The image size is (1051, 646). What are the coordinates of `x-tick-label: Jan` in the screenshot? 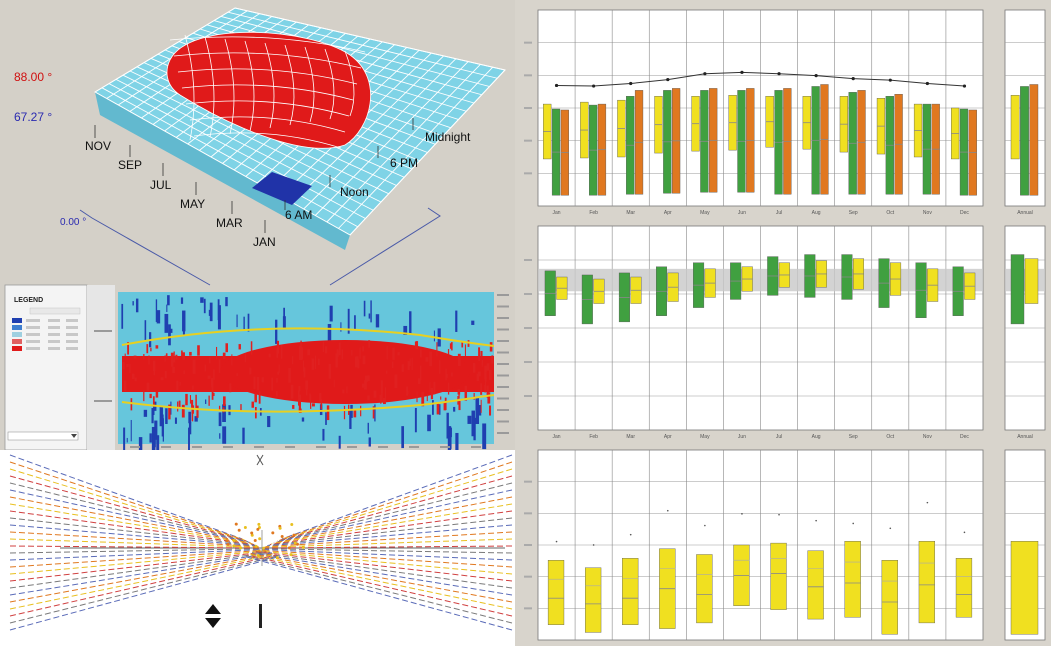 It's located at (557, 213).